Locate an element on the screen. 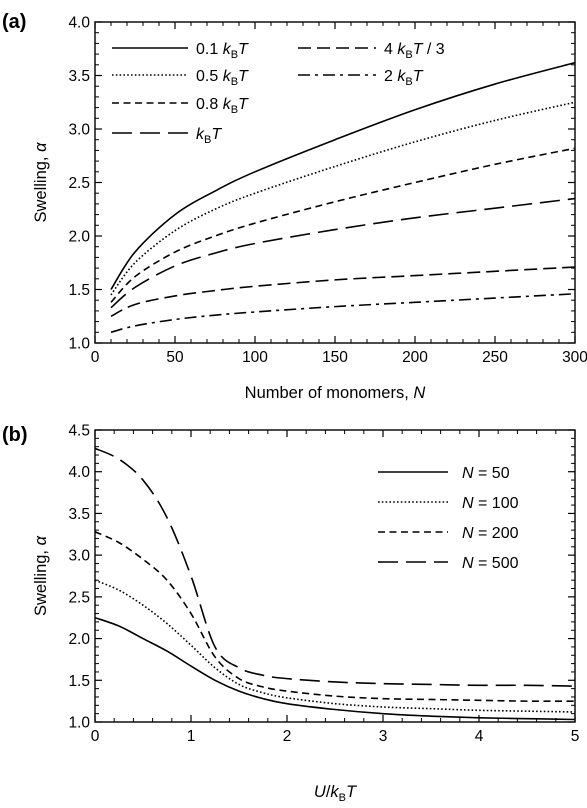 The width and height of the screenshot is (587, 808). panel-label: (a) is located at coordinates (14, 22).